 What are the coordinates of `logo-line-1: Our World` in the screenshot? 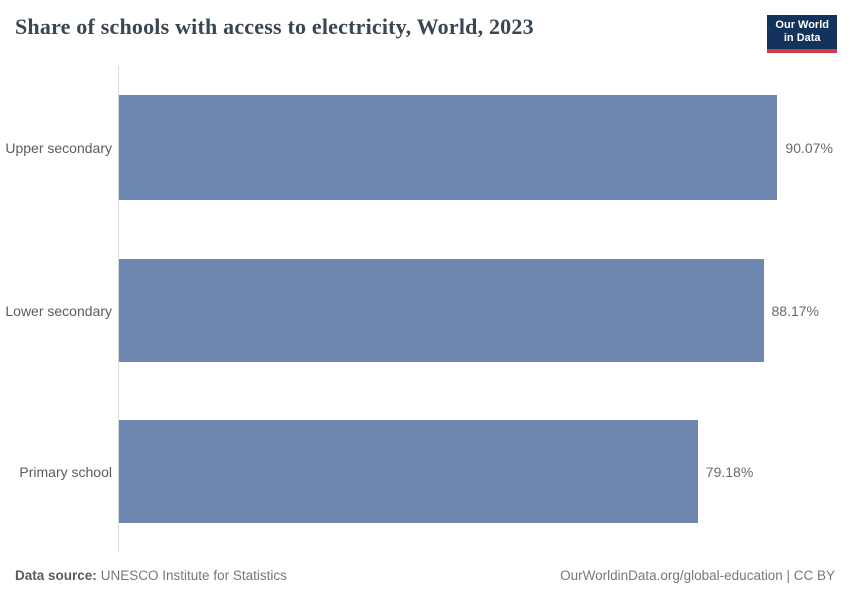 It's located at (802, 25).